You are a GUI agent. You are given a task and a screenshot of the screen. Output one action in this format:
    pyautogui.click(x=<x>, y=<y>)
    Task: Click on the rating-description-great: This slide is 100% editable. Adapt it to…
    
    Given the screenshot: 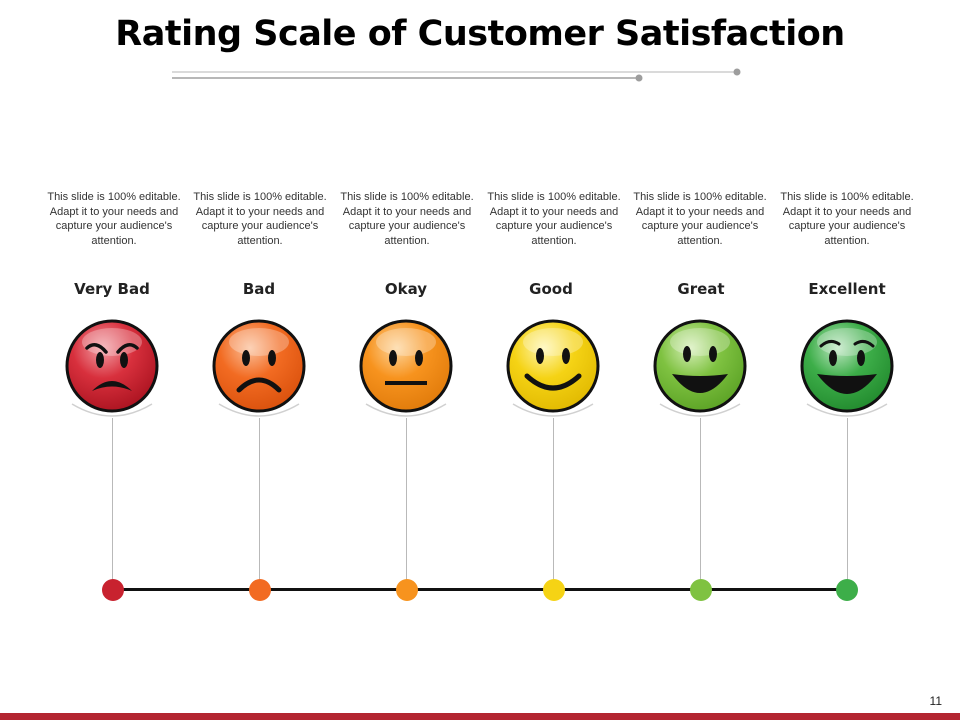 What is the action you would take?
    pyautogui.click(x=700, y=219)
    